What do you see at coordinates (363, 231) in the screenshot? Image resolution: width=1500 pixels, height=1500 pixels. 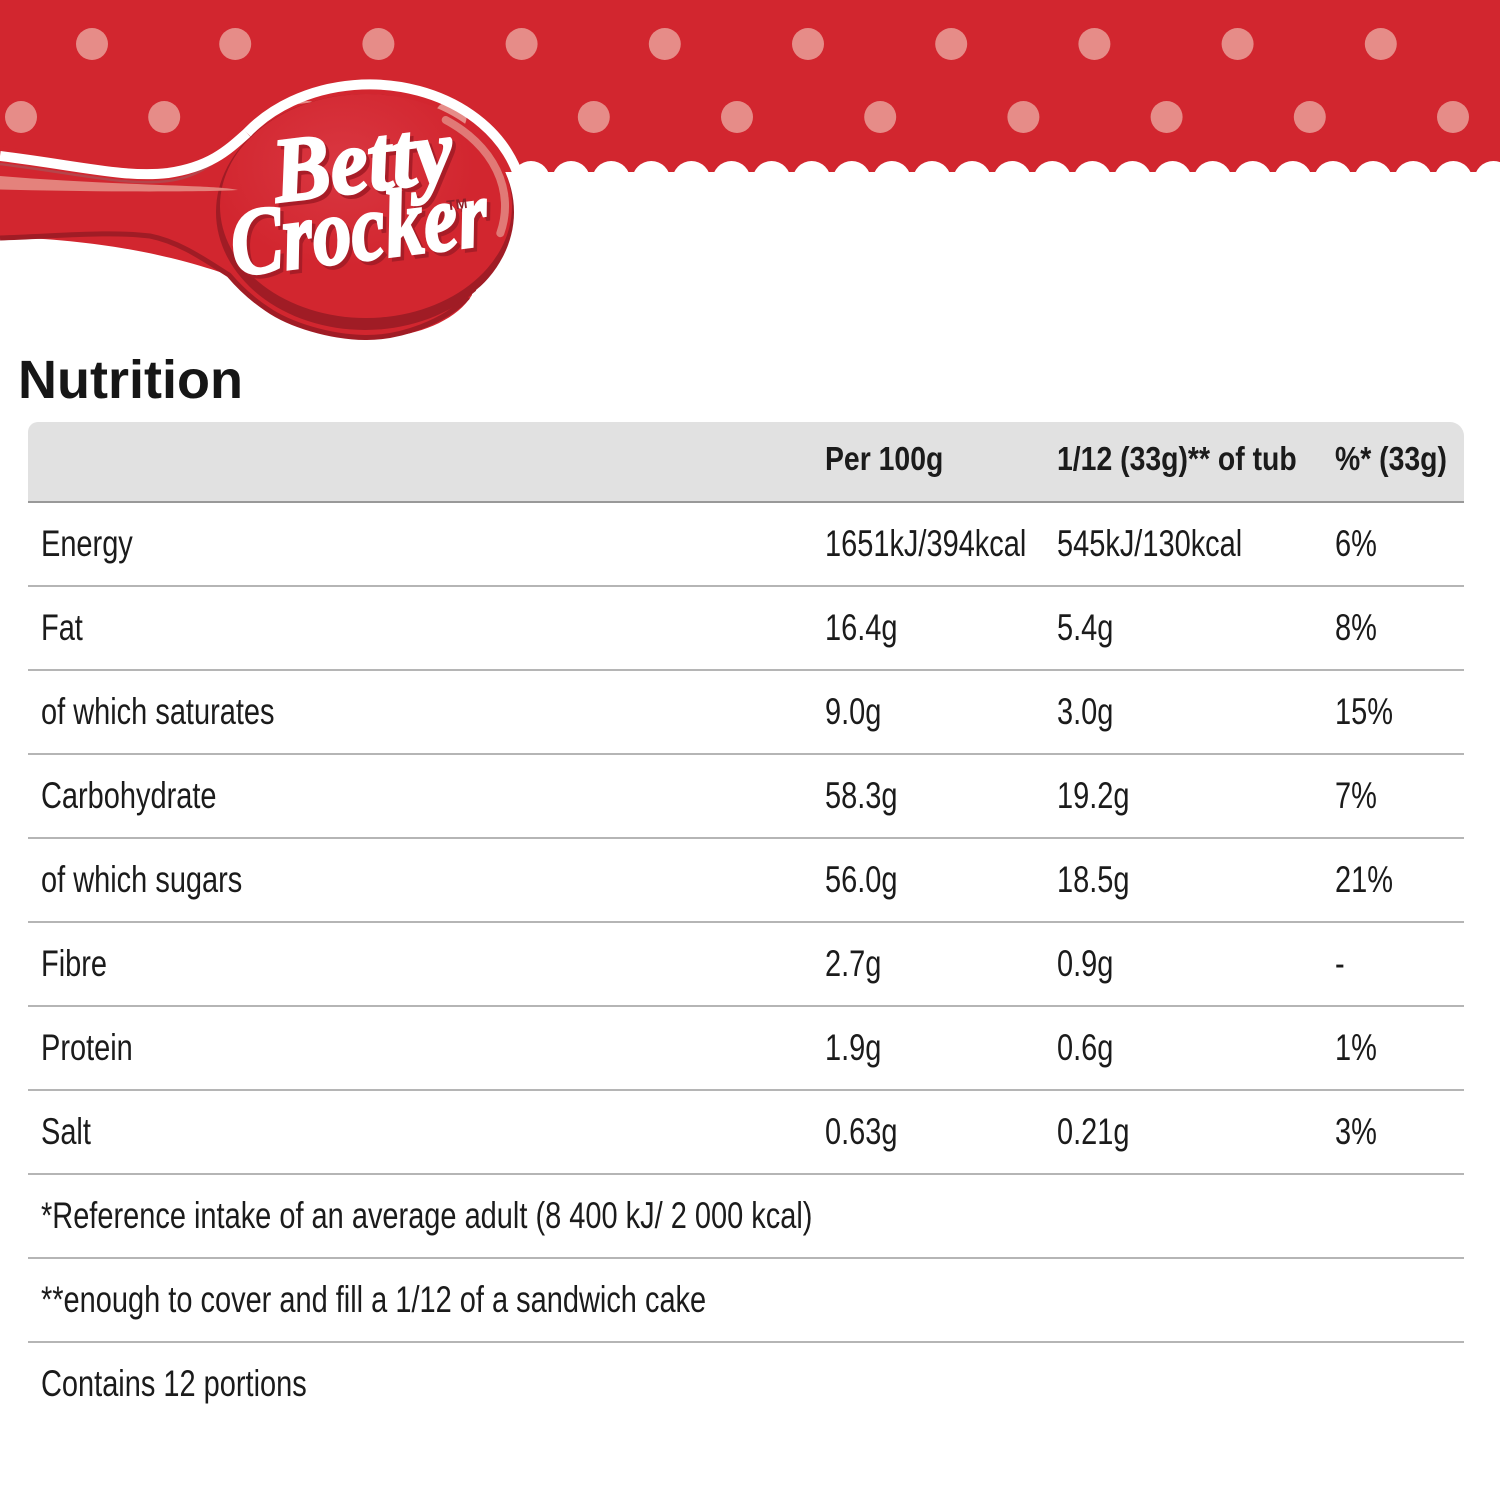 I see `svg-text: Crocker` at bounding box center [363, 231].